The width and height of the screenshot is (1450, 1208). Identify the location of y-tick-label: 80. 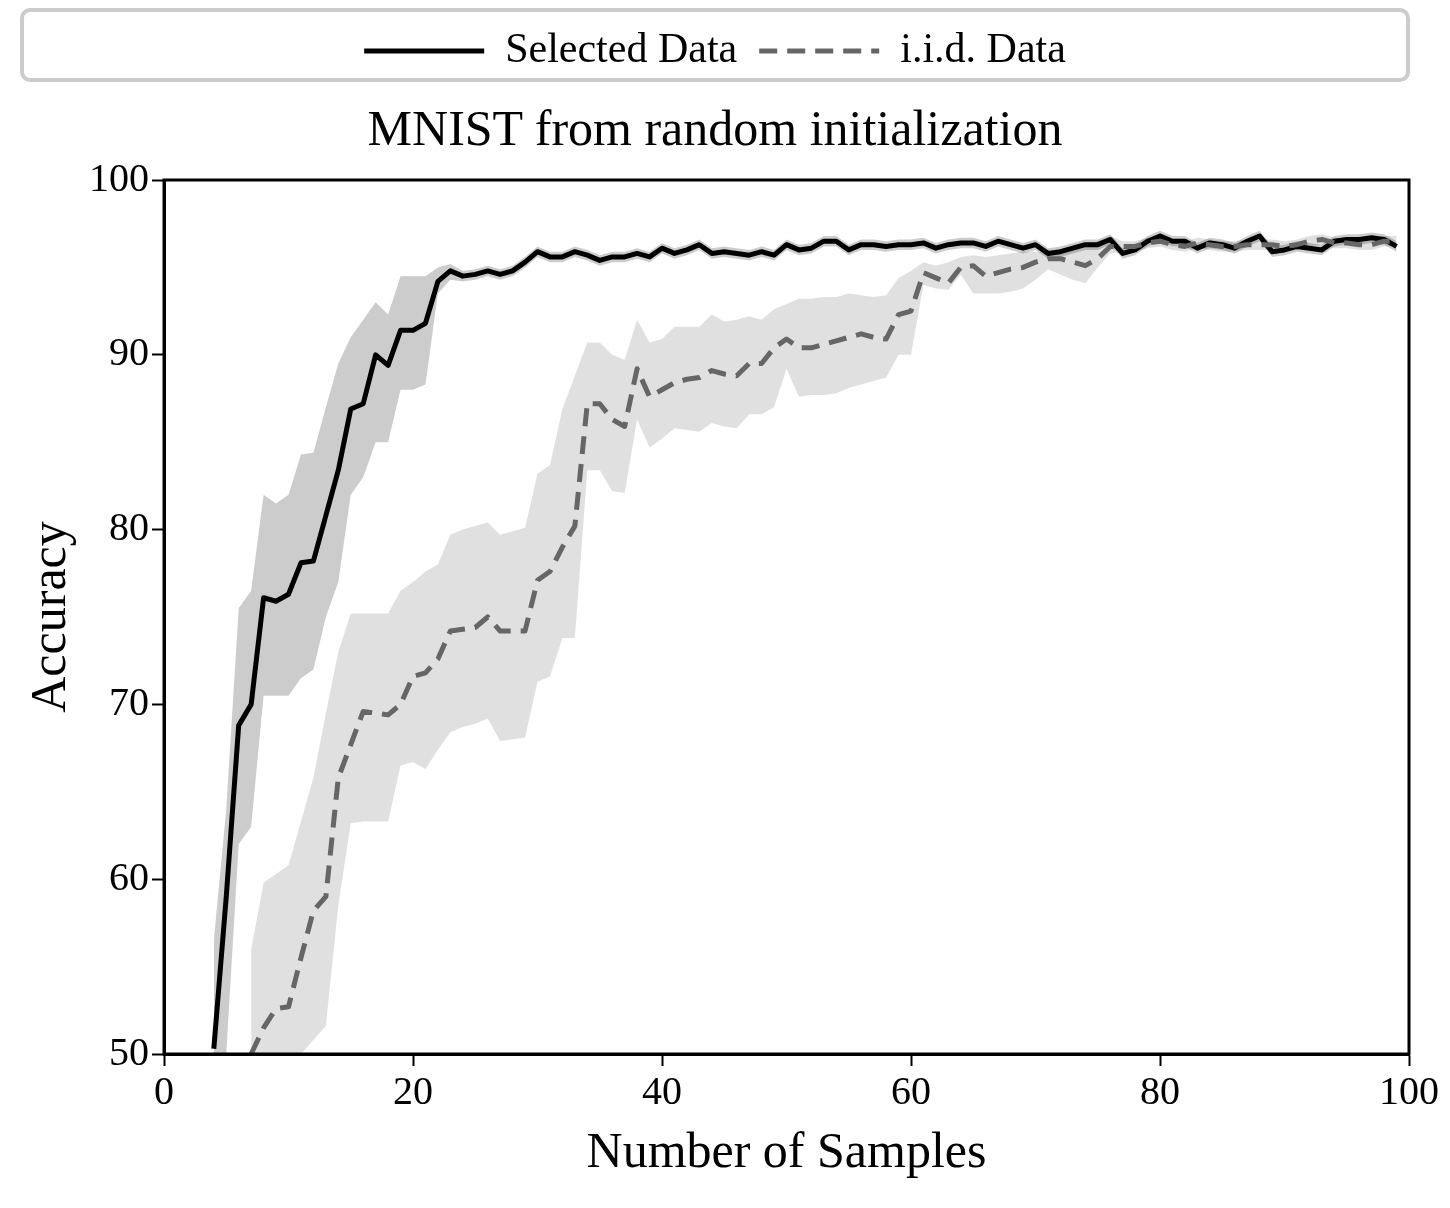
(129, 527).